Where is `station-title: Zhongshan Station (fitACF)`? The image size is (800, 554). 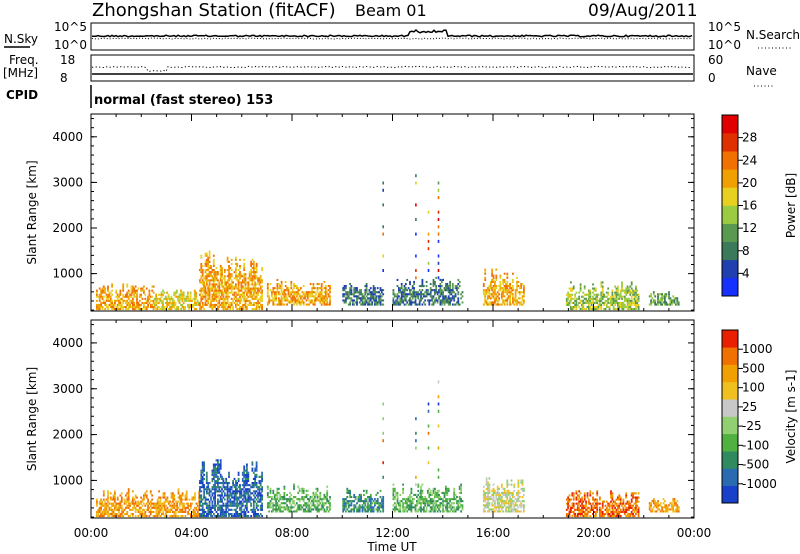
station-title: Zhongshan Station (fitACF) is located at coordinates (214, 10).